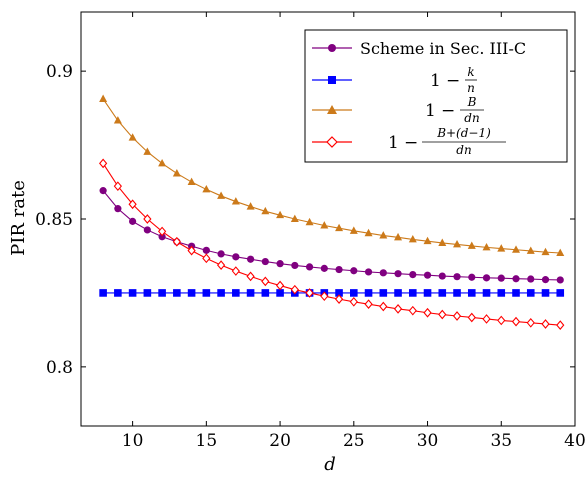 This screenshot has height=480, width=587. I want to click on legend-entry-scheme: Scheme in Sec. III-C, so click(419, 48).